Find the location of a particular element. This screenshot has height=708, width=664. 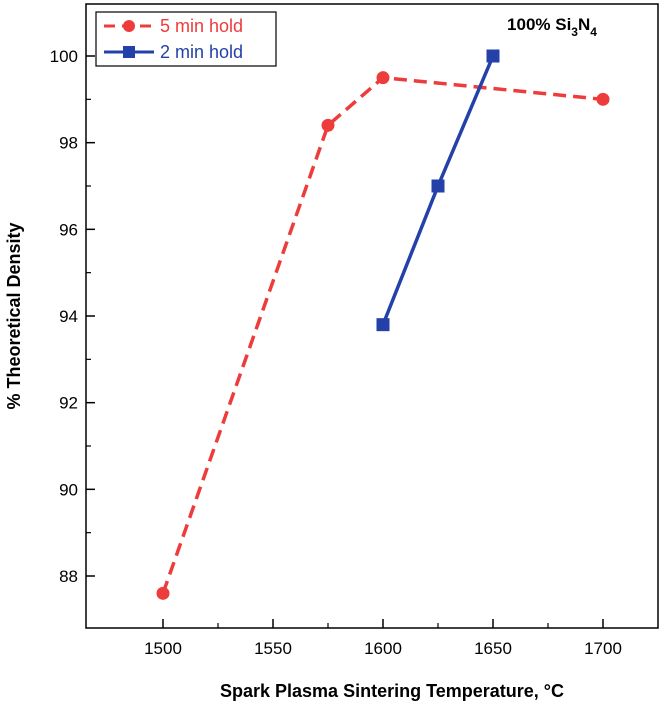

annotation-mid: N is located at coordinates (584, 24).